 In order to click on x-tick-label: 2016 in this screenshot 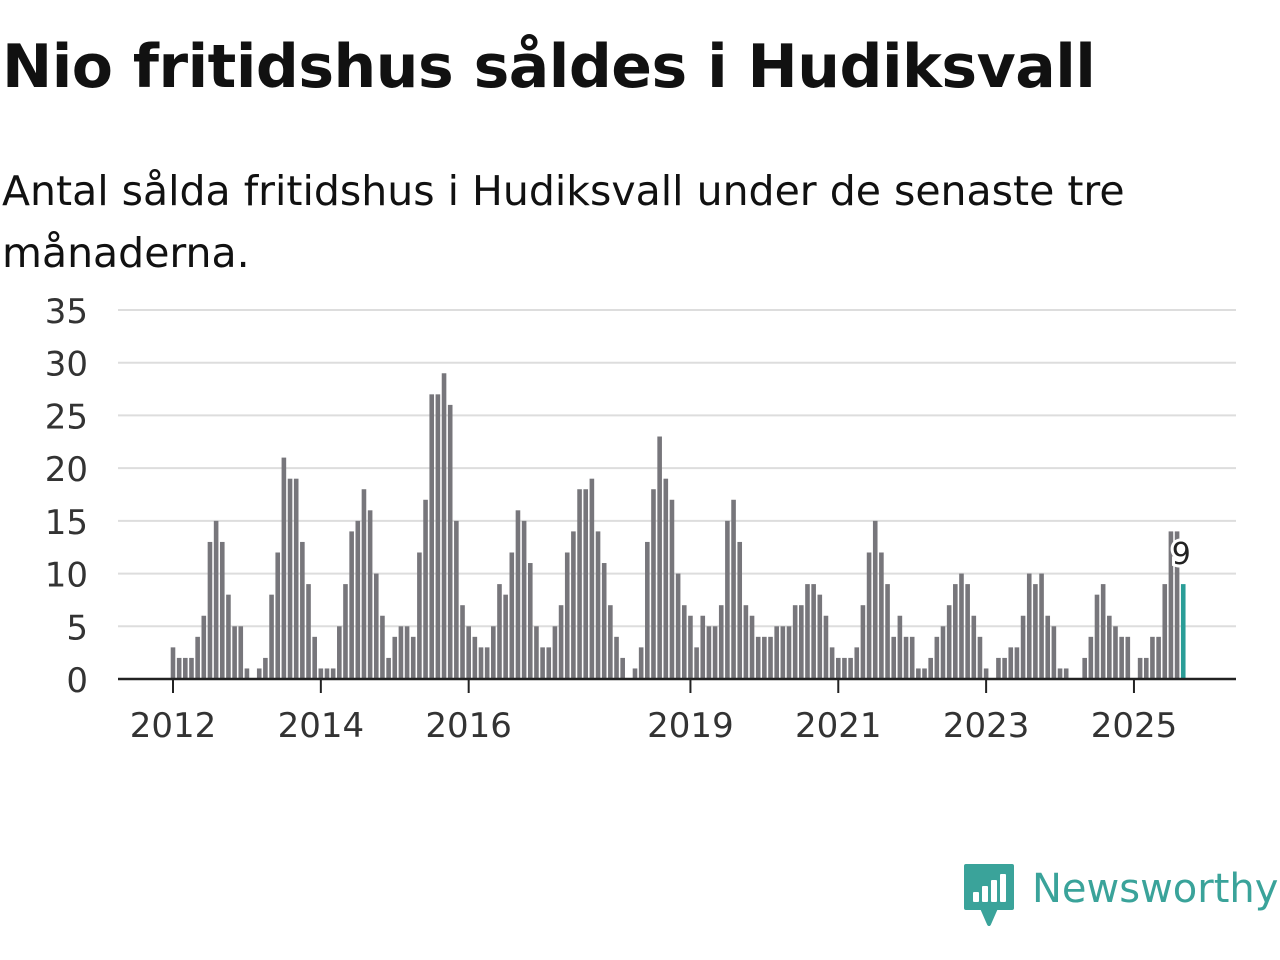, I will do `click(468, 726)`.